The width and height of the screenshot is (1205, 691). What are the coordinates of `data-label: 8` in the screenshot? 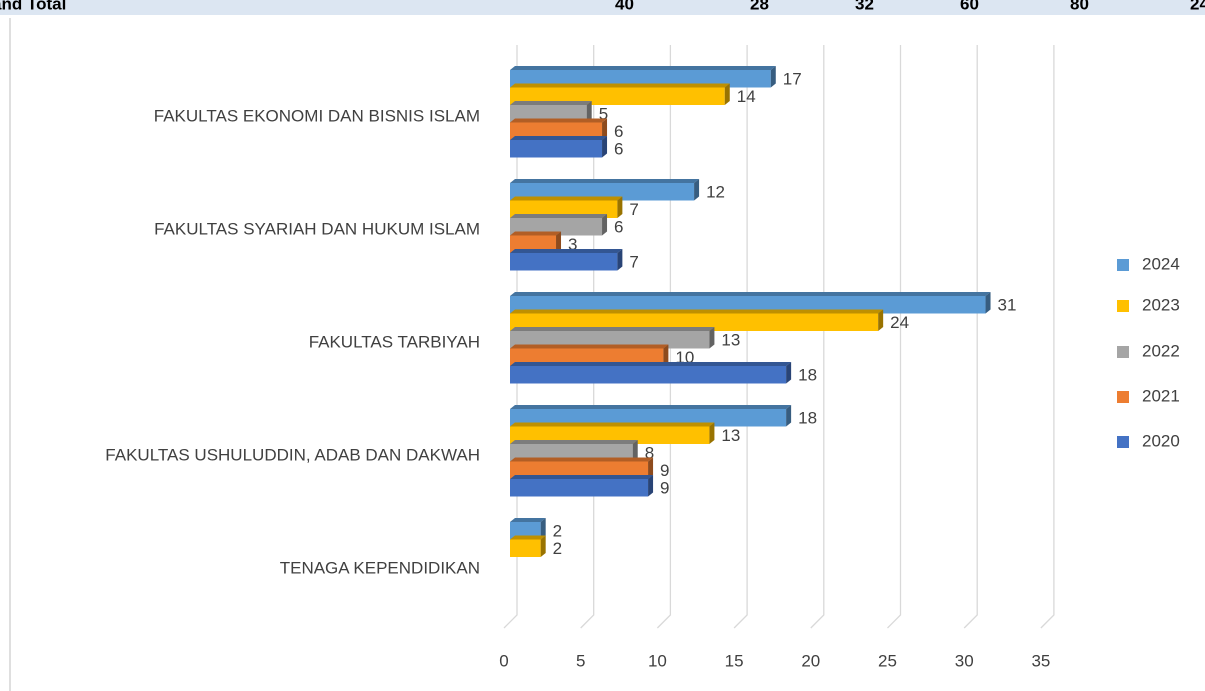 It's located at (649, 452).